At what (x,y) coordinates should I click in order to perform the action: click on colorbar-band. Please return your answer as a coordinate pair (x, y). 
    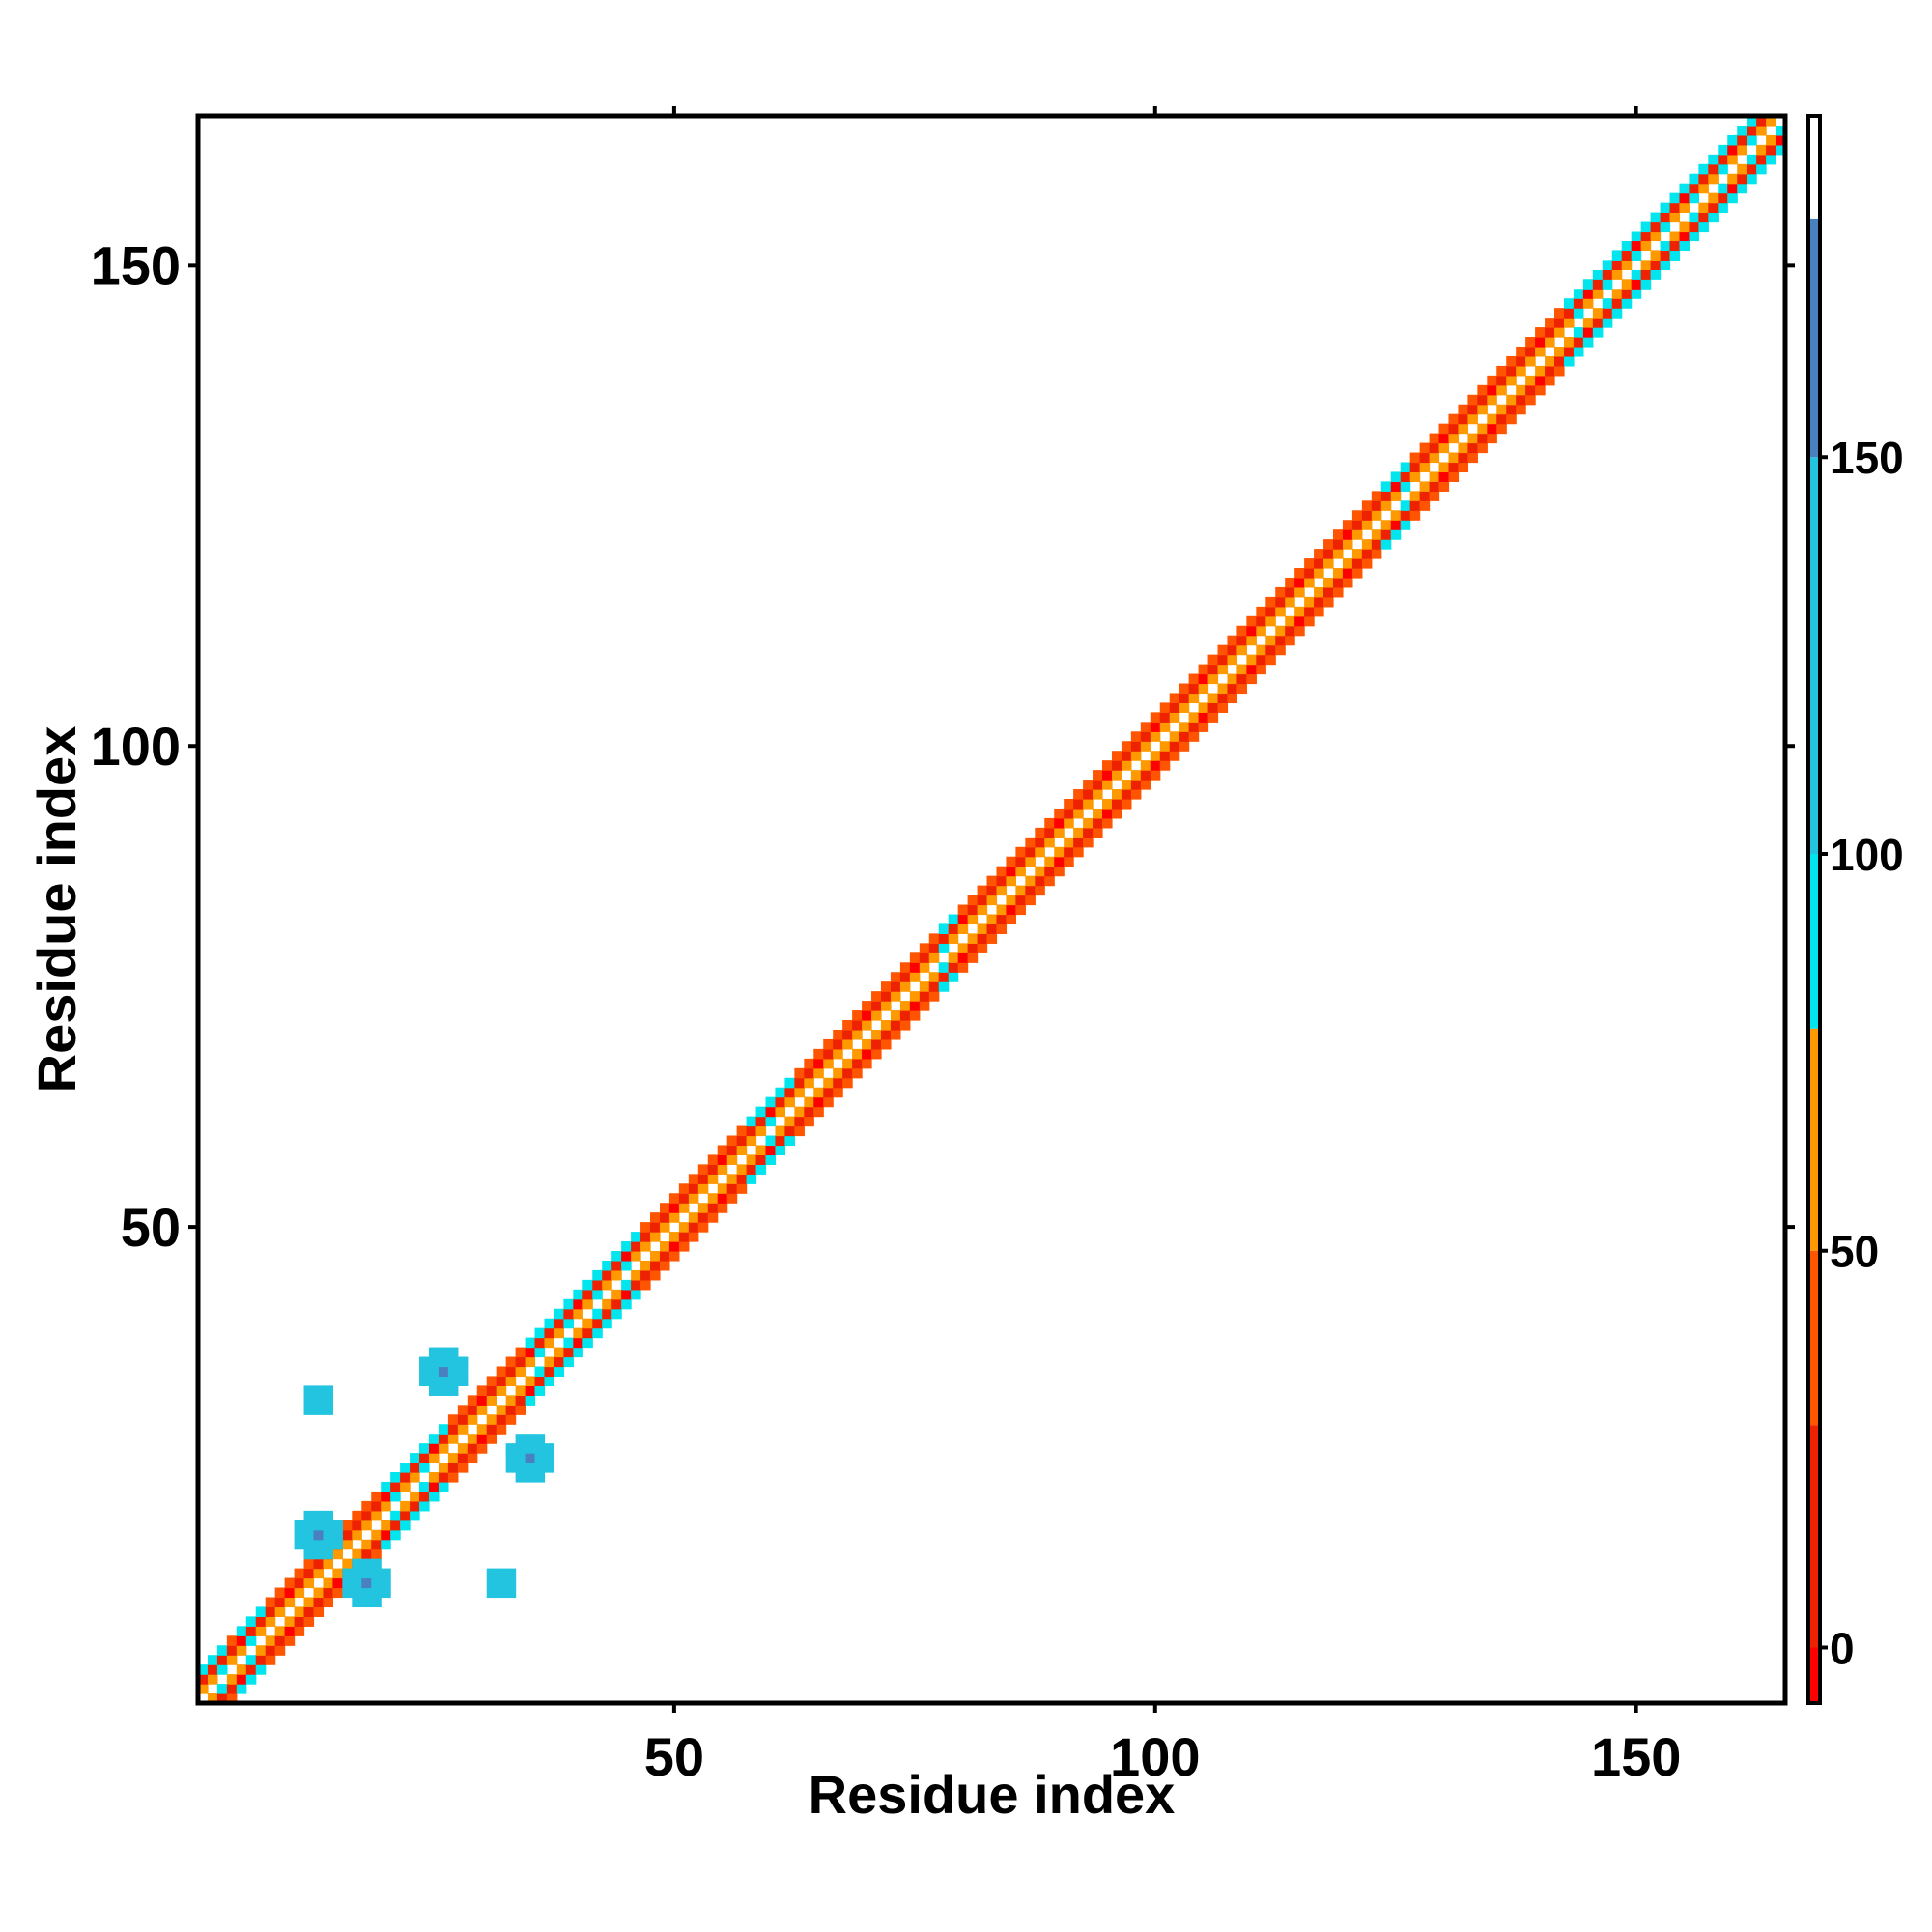
    Looking at the image, I should click on (1814, 1675).